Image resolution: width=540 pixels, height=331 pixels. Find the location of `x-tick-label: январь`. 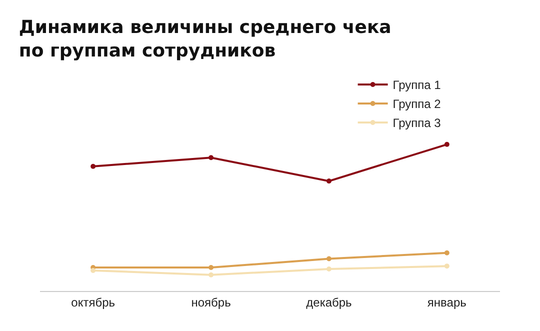

x-tick-label: январь is located at coordinates (446, 302).